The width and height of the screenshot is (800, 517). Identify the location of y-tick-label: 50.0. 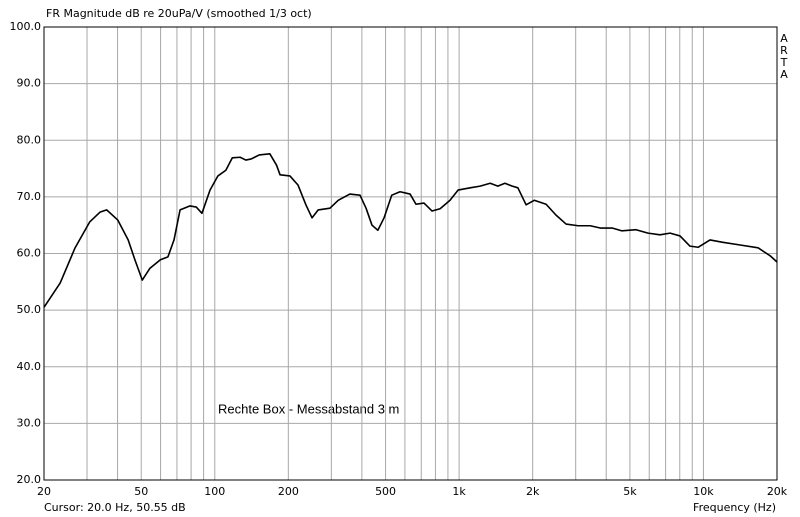
(29, 309).